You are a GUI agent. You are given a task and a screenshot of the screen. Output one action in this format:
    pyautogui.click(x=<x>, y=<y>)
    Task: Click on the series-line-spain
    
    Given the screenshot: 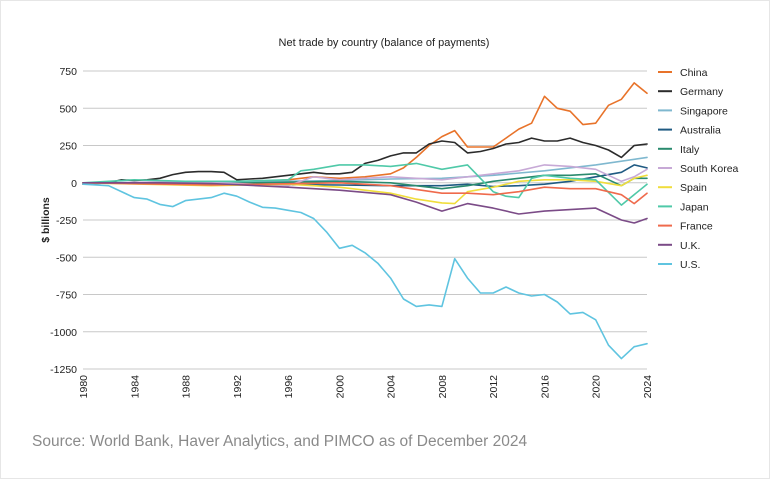 What is the action you would take?
    pyautogui.click(x=365, y=189)
    